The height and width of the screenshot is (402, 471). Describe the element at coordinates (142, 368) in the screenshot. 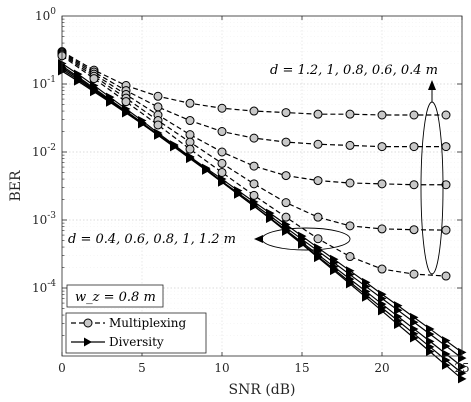

I see `x-tick-label: 5` at that location.